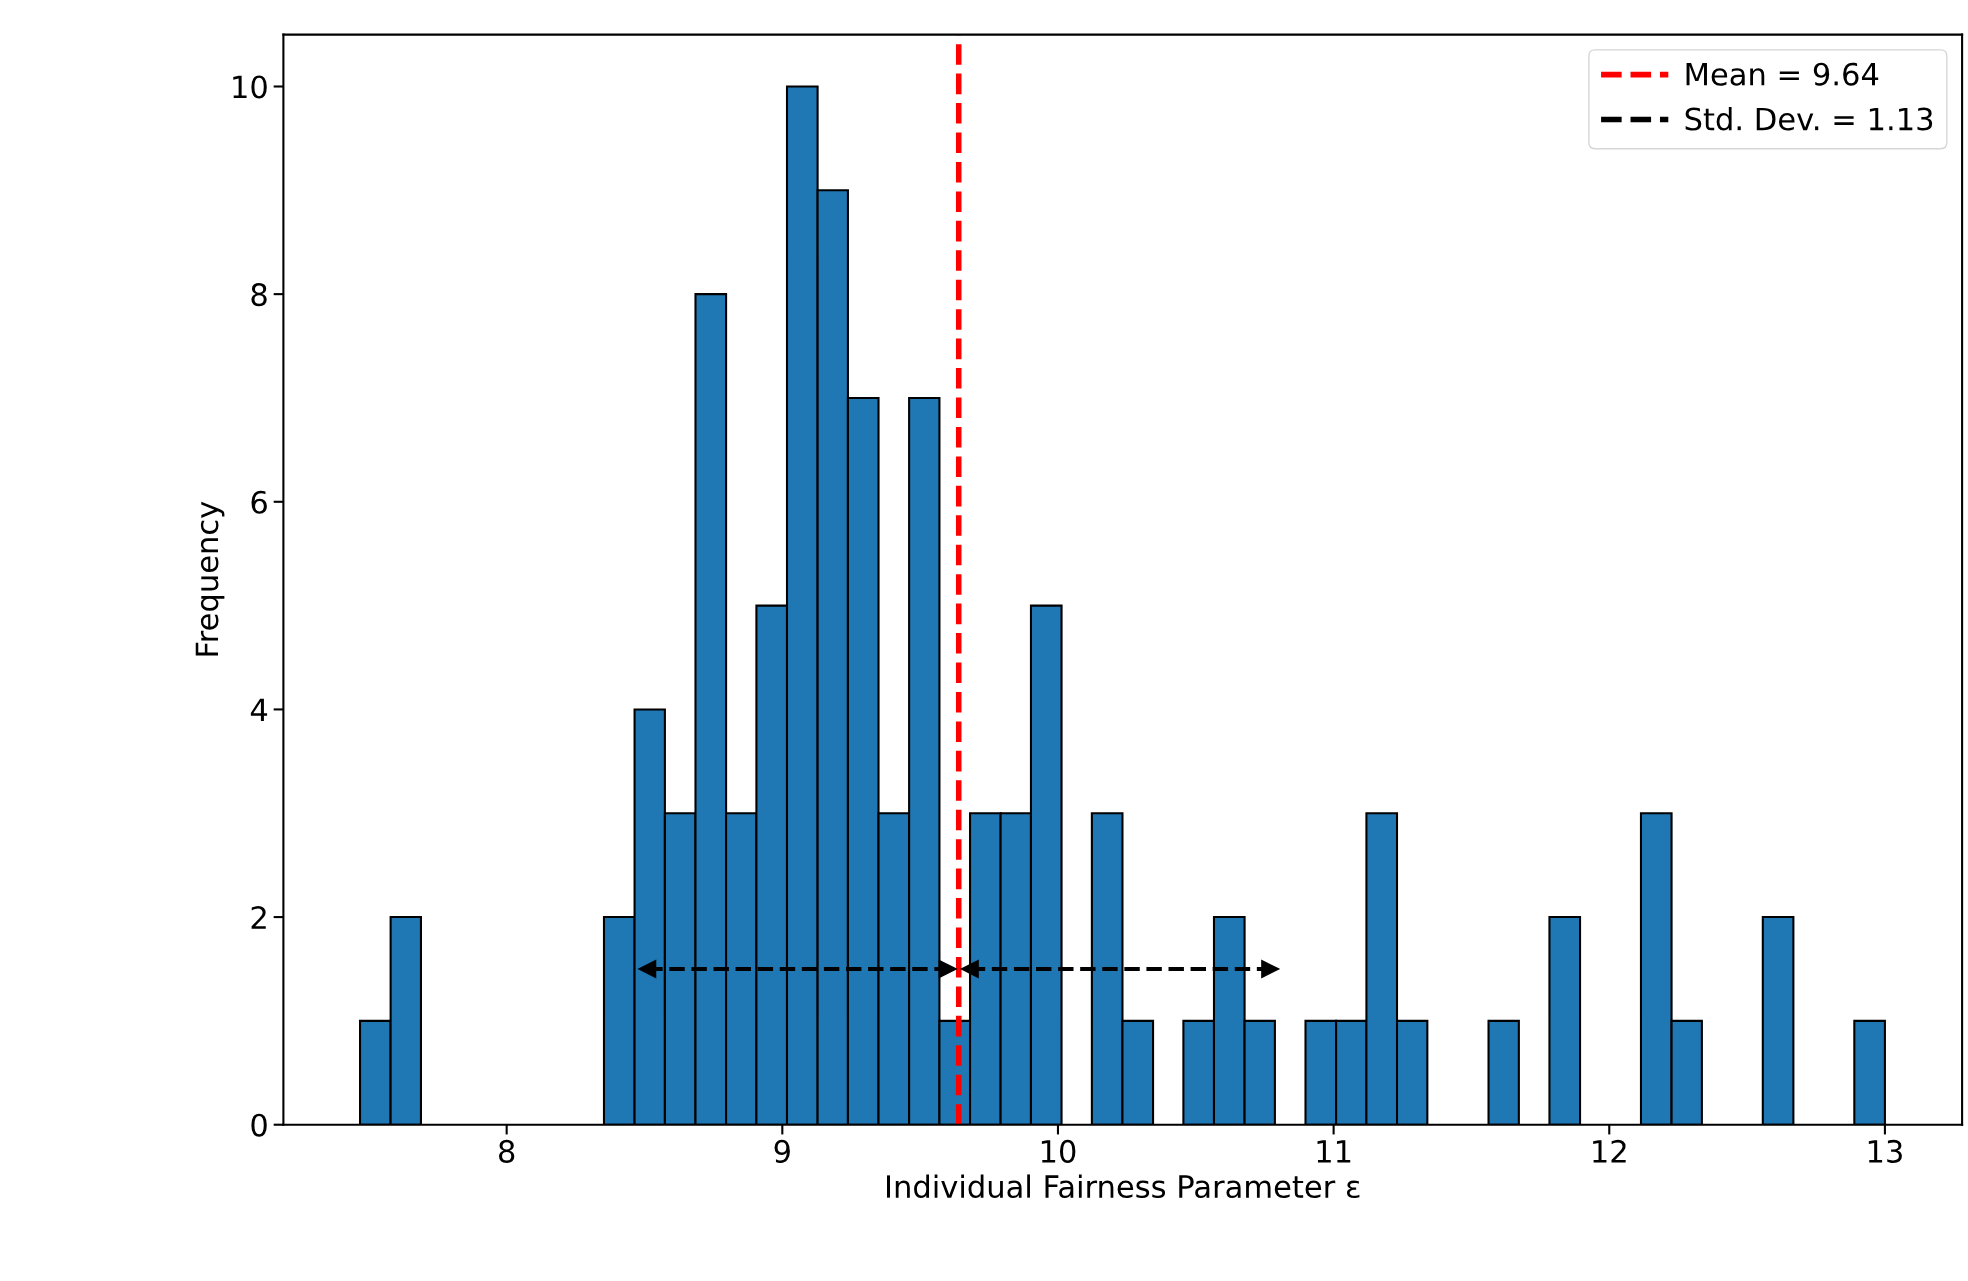  Describe the element at coordinates (1885, 1151) in the screenshot. I see `x-tick-label: 13` at that location.